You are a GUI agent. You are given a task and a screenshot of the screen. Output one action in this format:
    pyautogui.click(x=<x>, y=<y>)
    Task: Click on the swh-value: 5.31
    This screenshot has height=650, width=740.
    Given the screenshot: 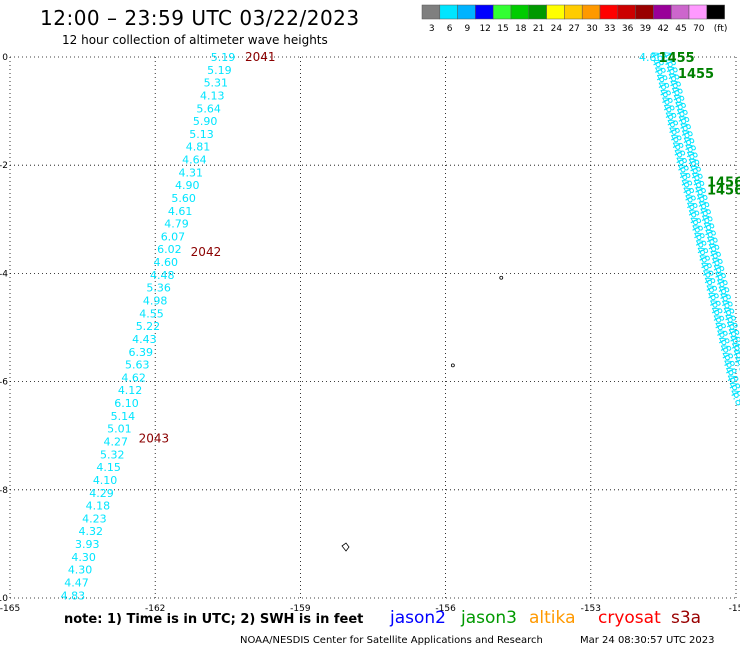 What is the action you would take?
    pyautogui.click(x=216, y=83)
    